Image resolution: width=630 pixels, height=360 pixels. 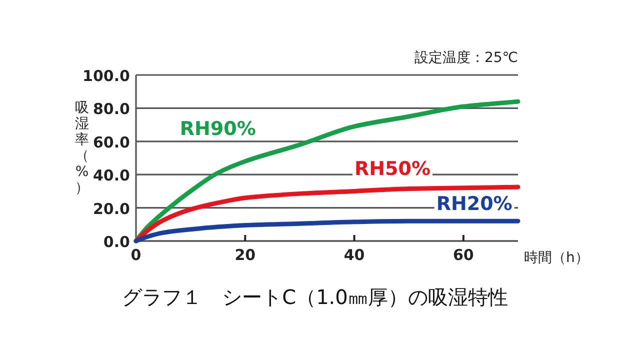 What do you see at coordinates (111, 109) in the screenshot?
I see `y-tick-label: 80.0` at bounding box center [111, 109].